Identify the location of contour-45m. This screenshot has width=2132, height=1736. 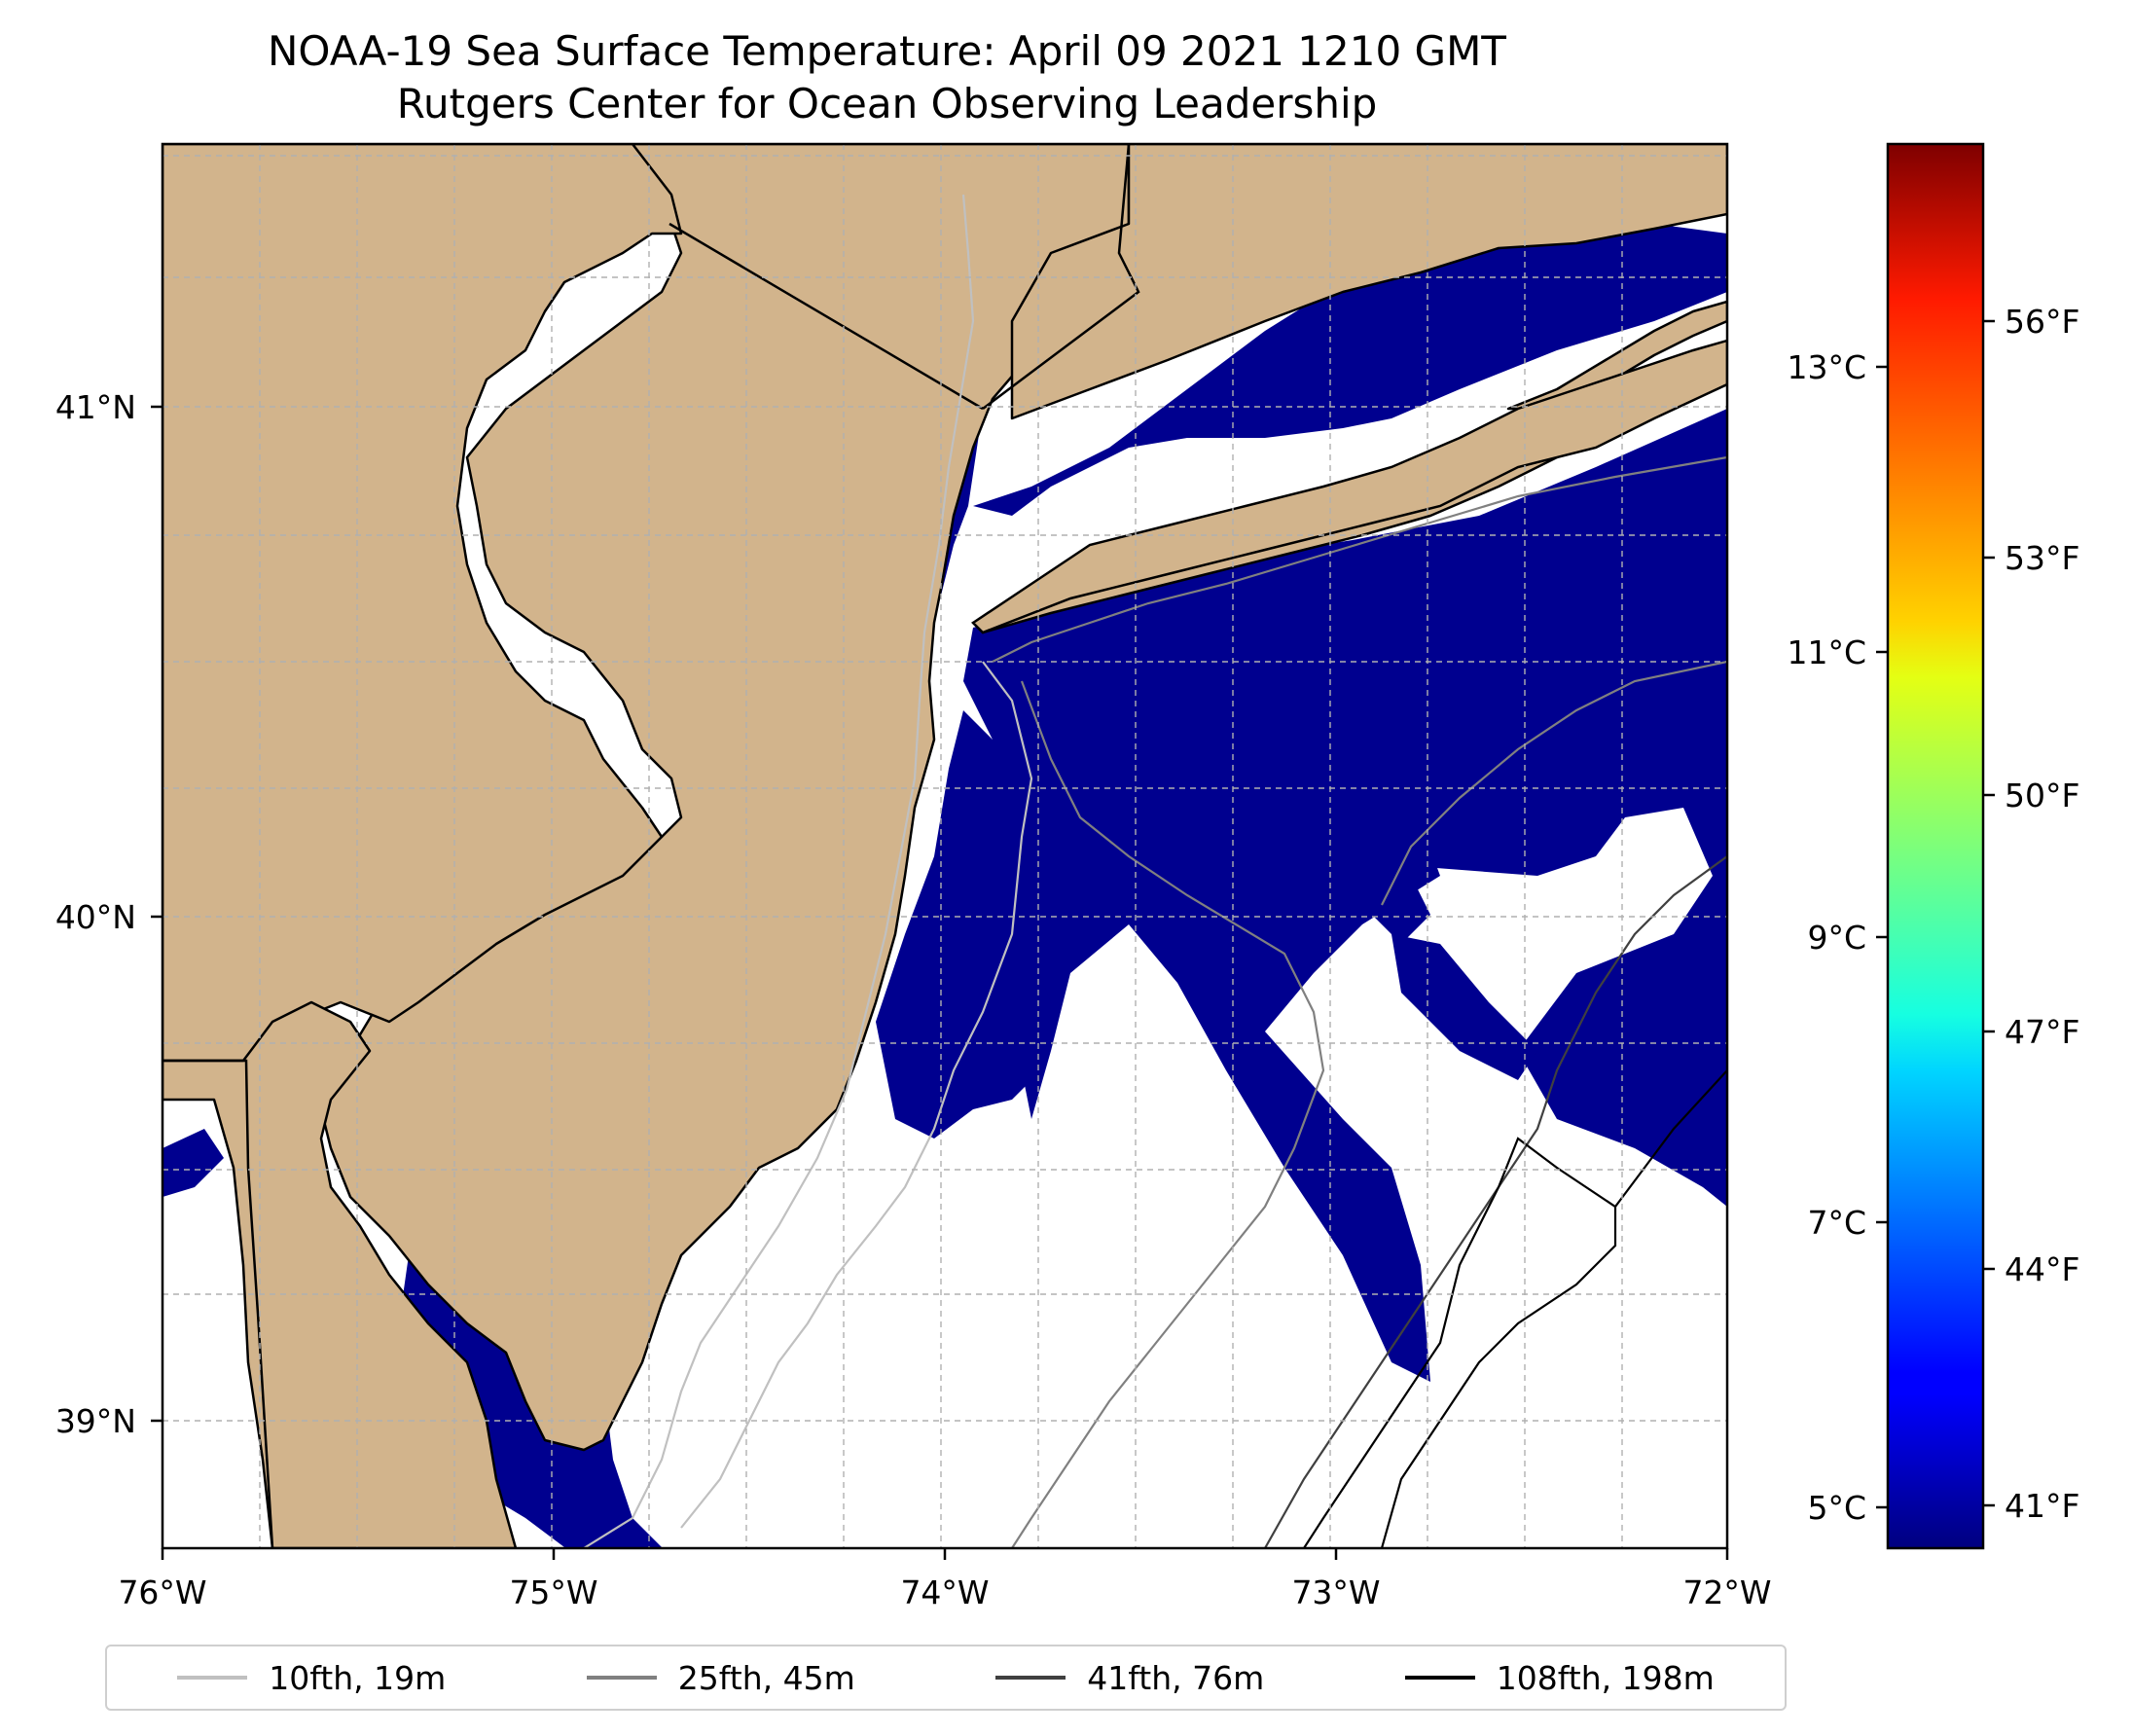
(1360, 559).